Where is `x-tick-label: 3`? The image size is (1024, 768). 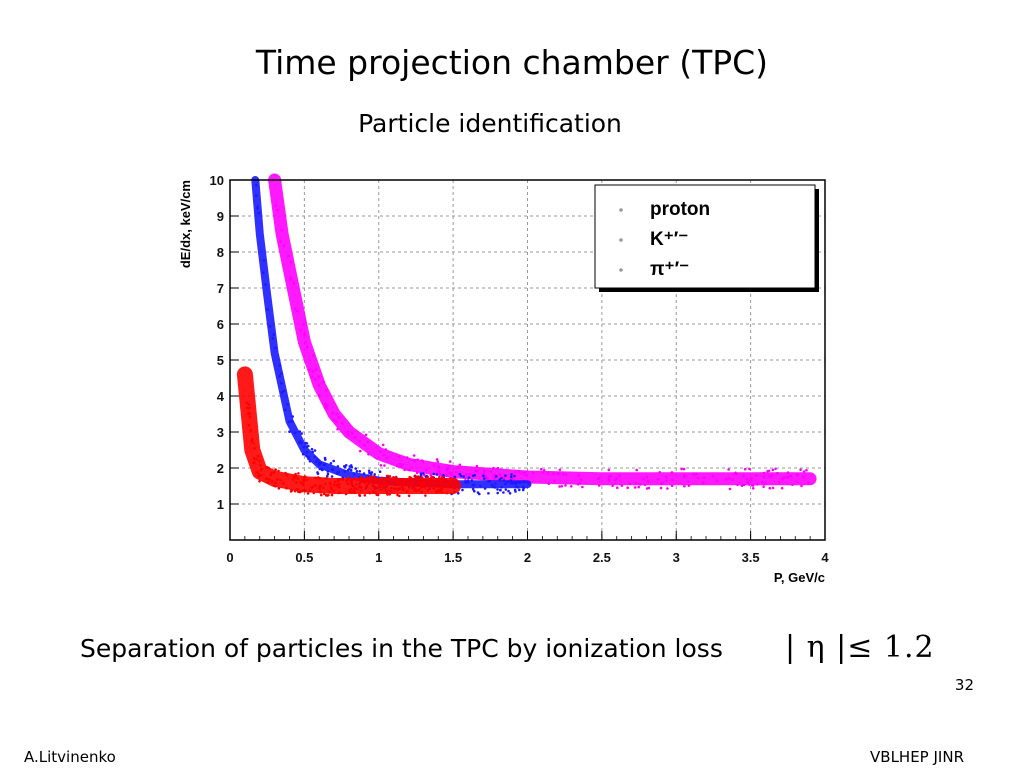 x-tick-label: 3 is located at coordinates (676, 557).